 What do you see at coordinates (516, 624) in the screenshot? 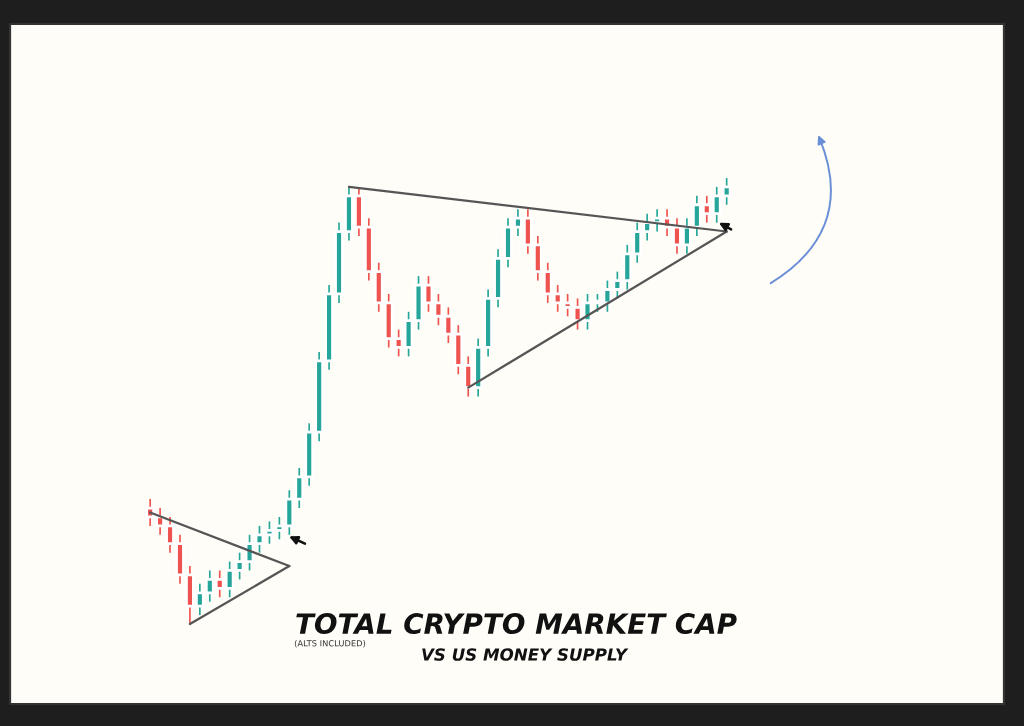
I see `text: TOTAL CRYPTO MARKET CAP` at bounding box center [516, 624].